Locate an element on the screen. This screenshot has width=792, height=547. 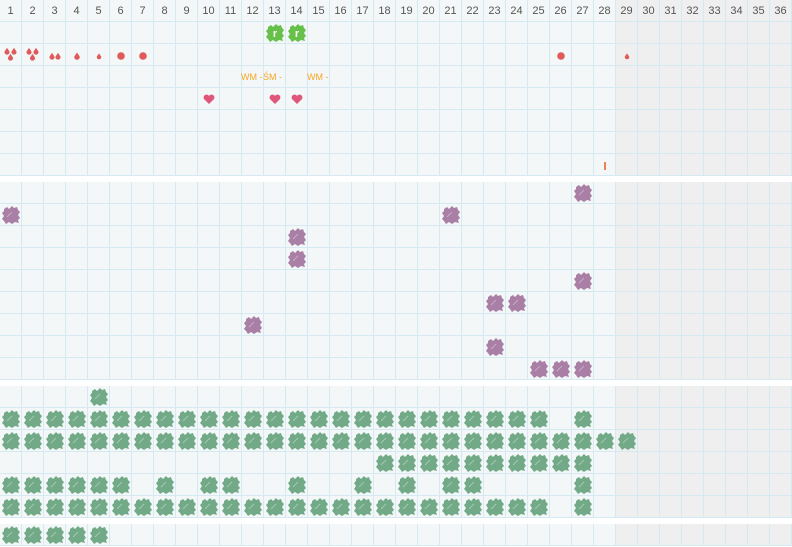
heart-icon is located at coordinates (297, 99).